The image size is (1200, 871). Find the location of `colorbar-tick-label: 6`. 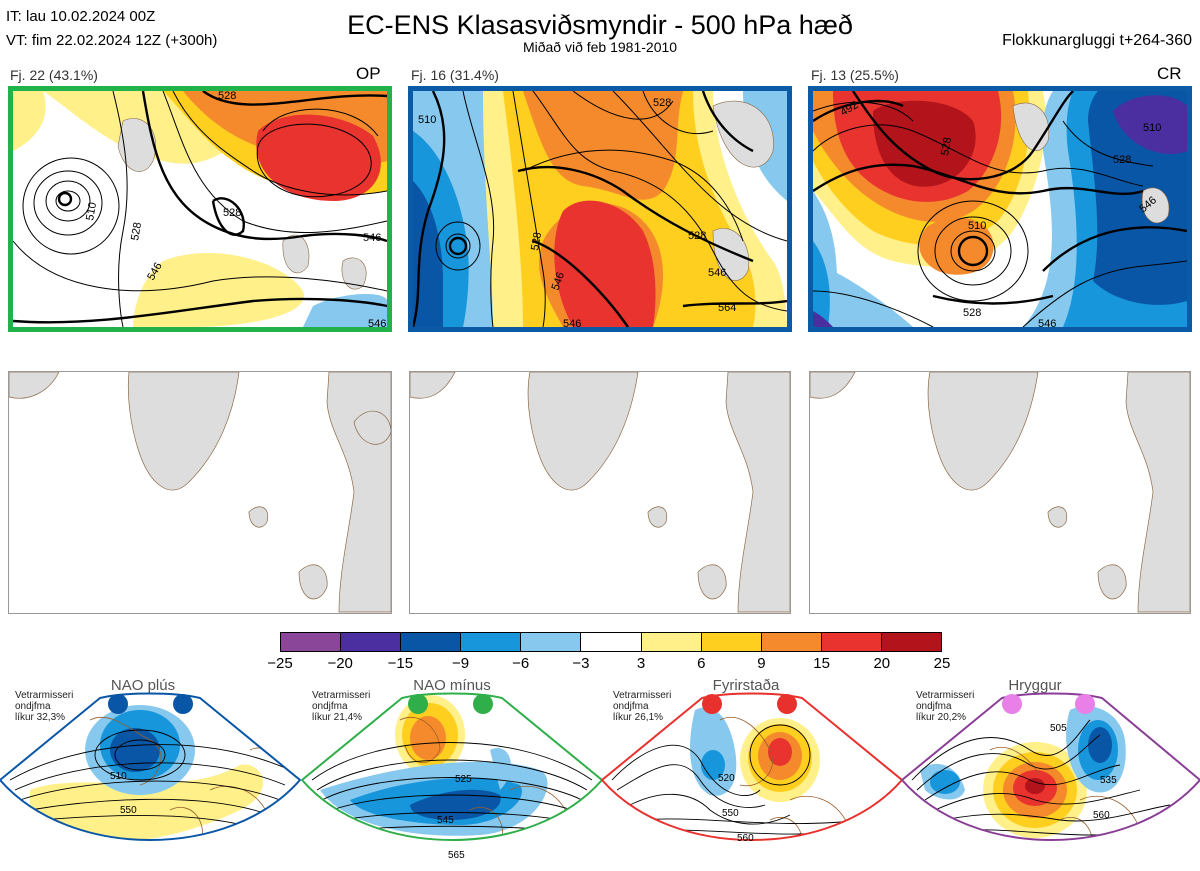

colorbar-tick-label: 6 is located at coordinates (701, 663).